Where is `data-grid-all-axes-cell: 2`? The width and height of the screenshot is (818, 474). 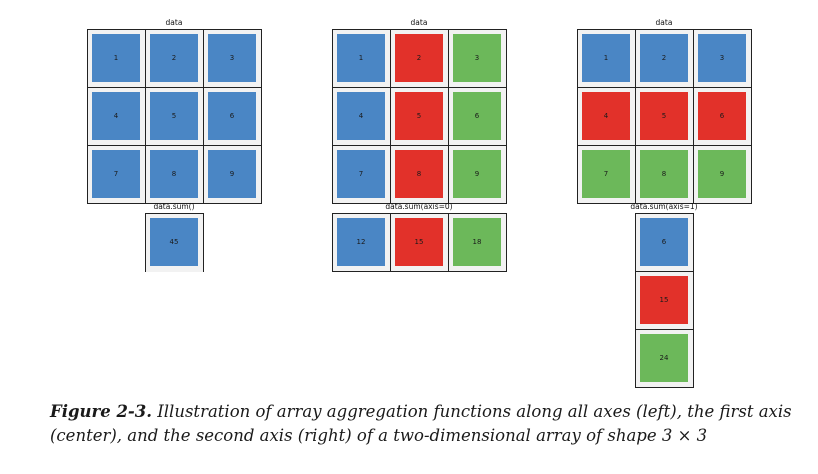
data-grid-all-axes-cell: 2 is located at coordinates (174, 58).